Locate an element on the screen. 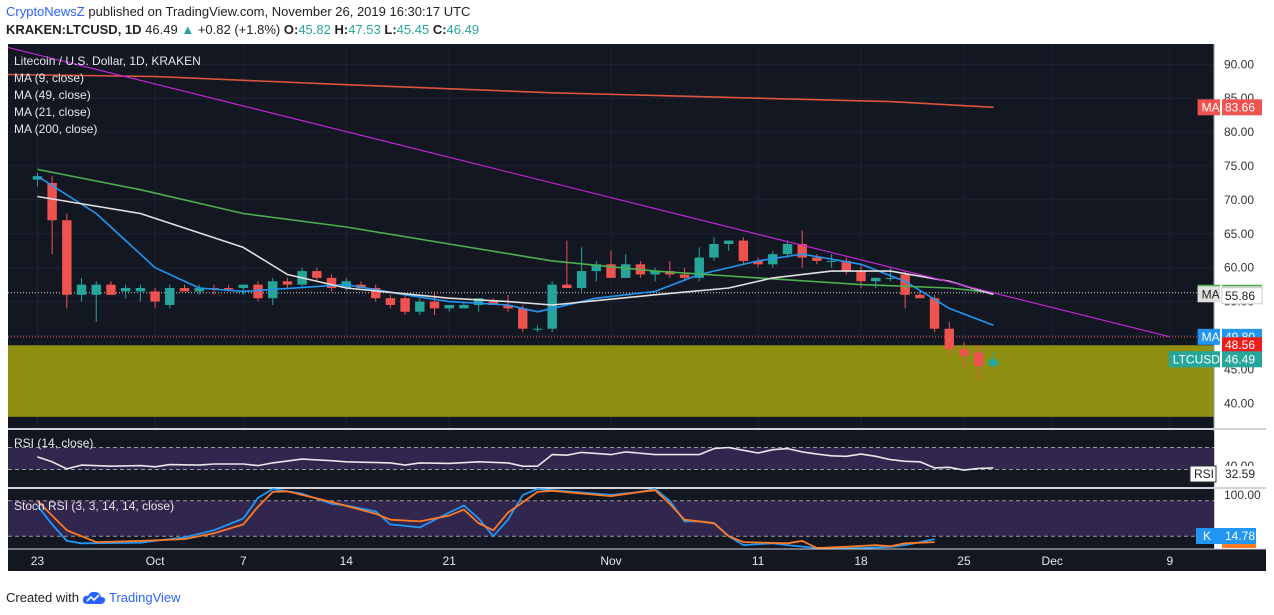  rsi-value-box is located at coordinates (1242, 474).